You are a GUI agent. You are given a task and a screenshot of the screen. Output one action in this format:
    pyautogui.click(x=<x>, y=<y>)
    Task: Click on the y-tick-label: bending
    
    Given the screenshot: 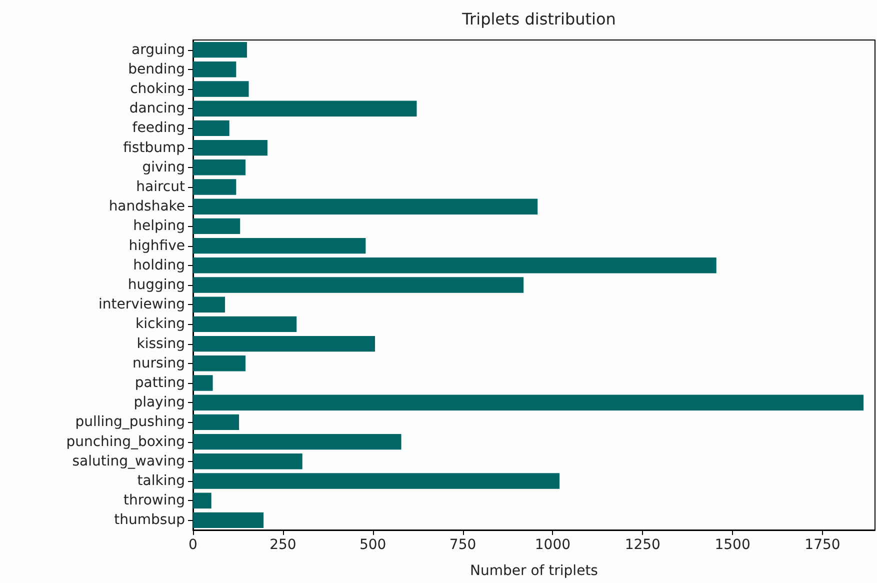 What is the action you would take?
    pyautogui.click(x=156, y=69)
    